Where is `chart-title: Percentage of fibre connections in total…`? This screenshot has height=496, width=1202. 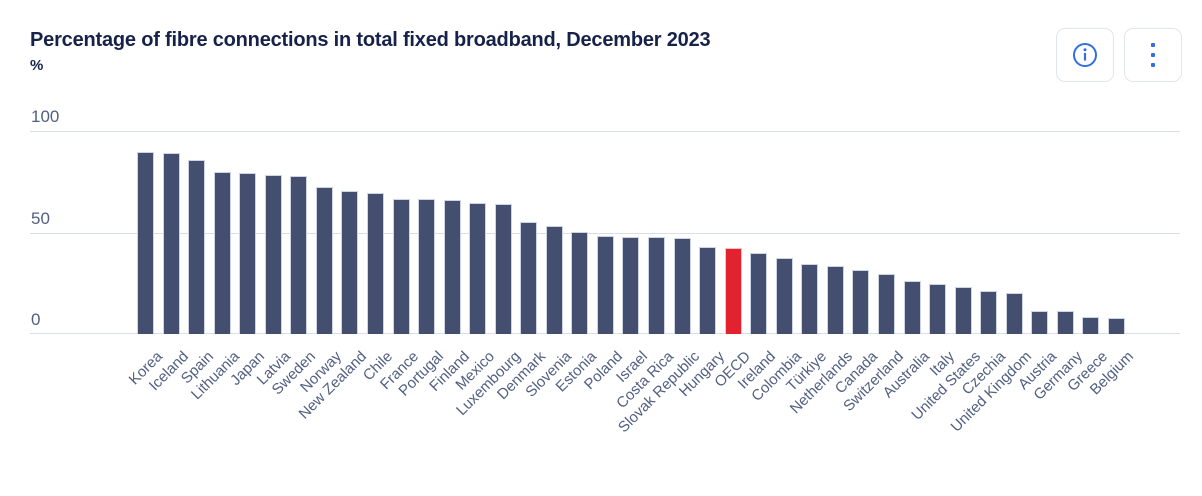 chart-title: Percentage of fibre connections in total… is located at coordinates (370, 40).